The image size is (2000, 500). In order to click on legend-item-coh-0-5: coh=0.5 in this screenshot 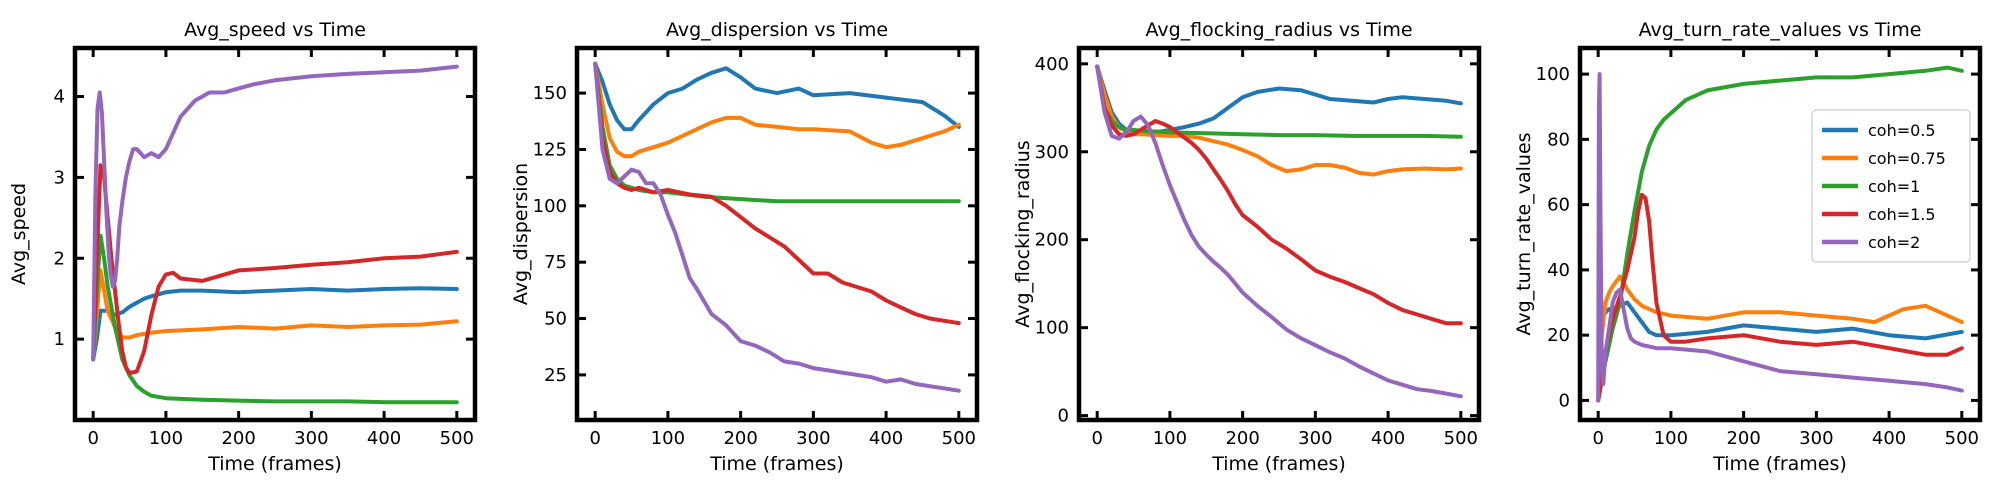, I will do `click(1879, 130)`.